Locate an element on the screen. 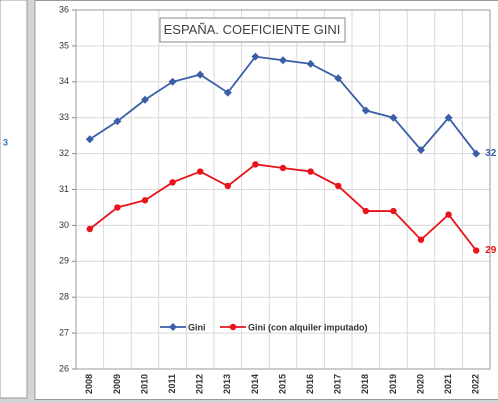 The height and width of the screenshot is (403, 498). x-tick-label: 2008 is located at coordinates (89, 384).